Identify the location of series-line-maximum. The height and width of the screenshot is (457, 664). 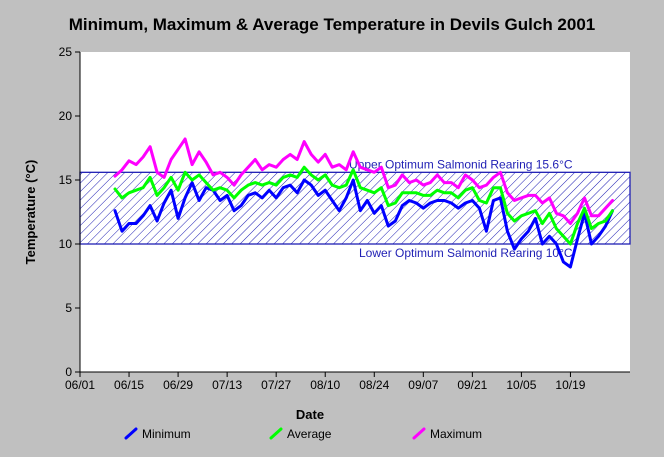
(363, 181).